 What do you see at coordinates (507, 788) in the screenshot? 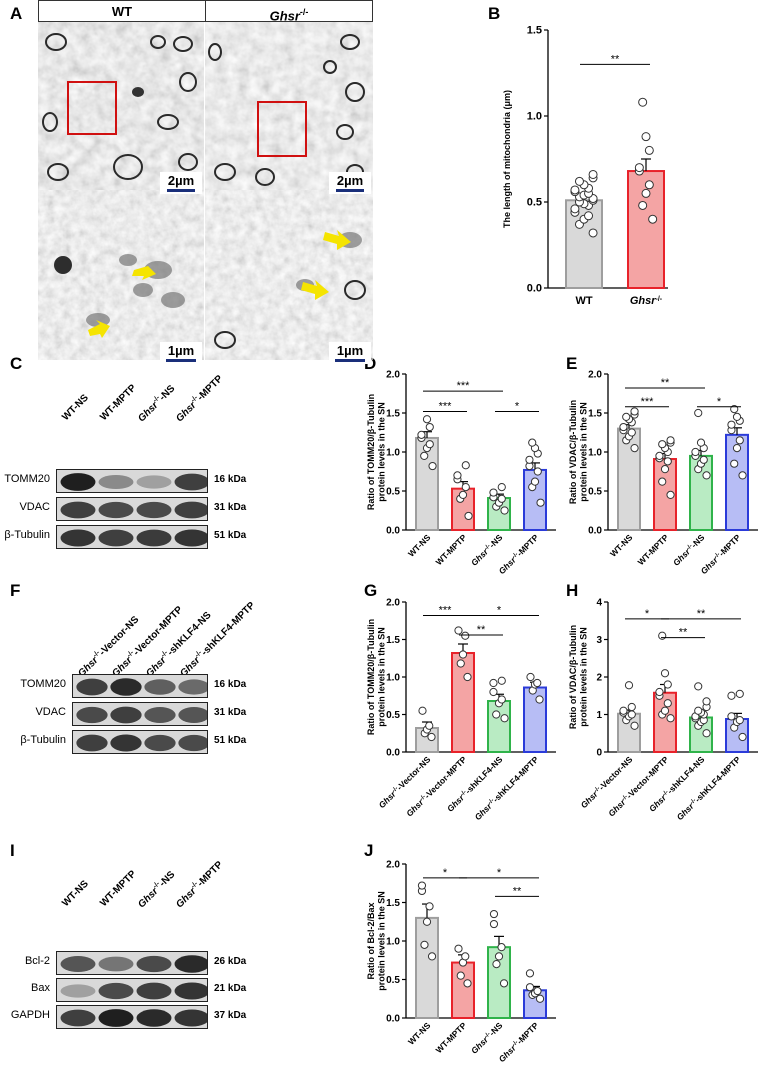
I see `x-tick-label: Ghsr-/--shKLF4-MPTP` at bounding box center [507, 788].